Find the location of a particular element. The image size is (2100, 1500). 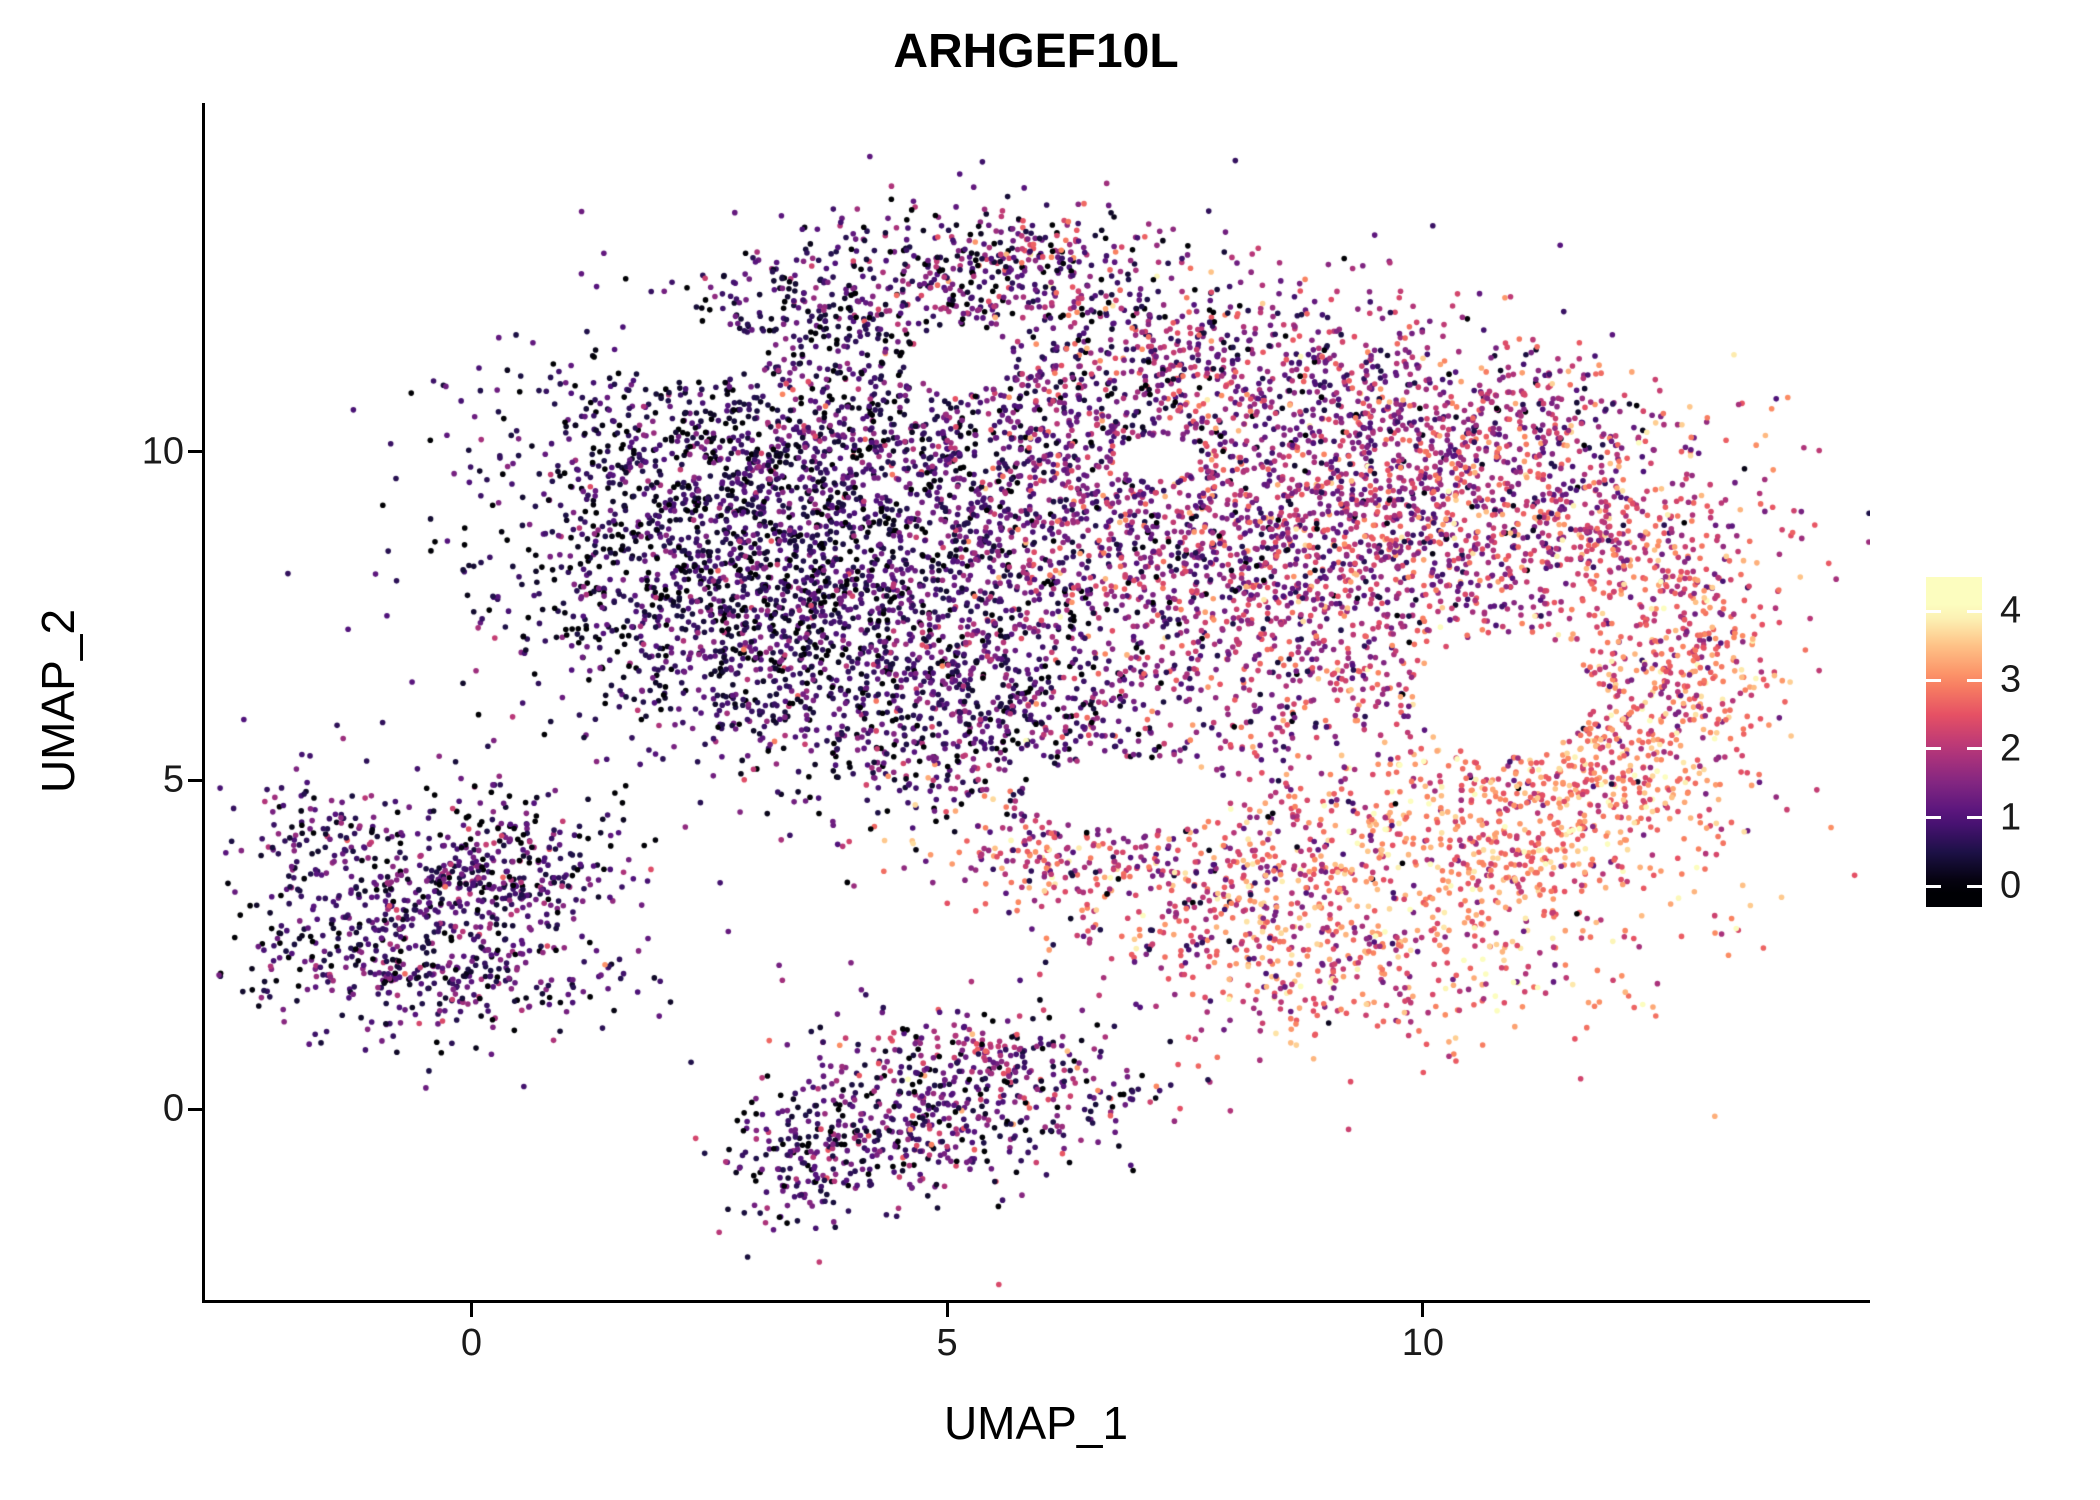

plot-title: ARHGEF10L is located at coordinates (1036, 51).